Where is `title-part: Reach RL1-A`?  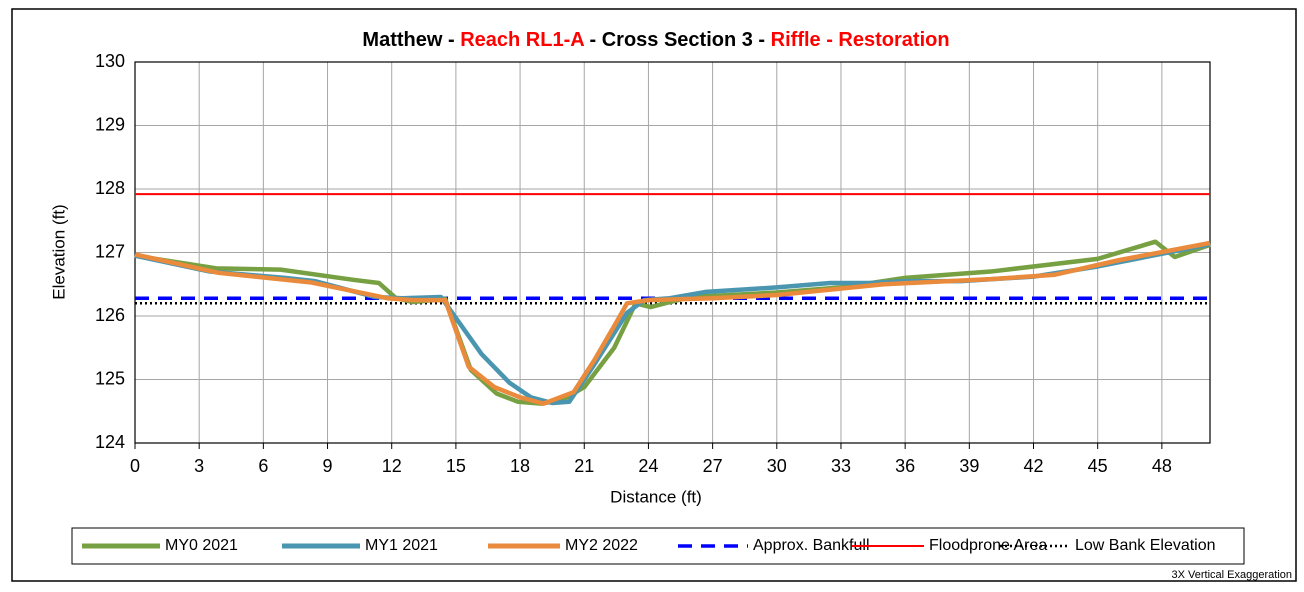
title-part: Reach RL1-A is located at coordinates (522, 40).